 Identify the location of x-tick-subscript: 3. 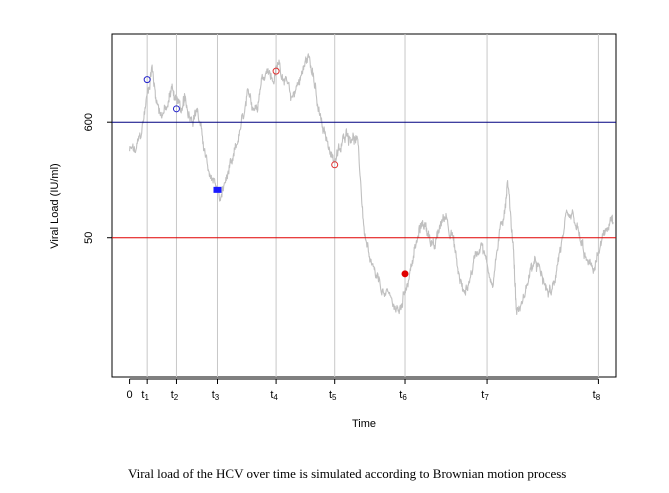
(217, 397).